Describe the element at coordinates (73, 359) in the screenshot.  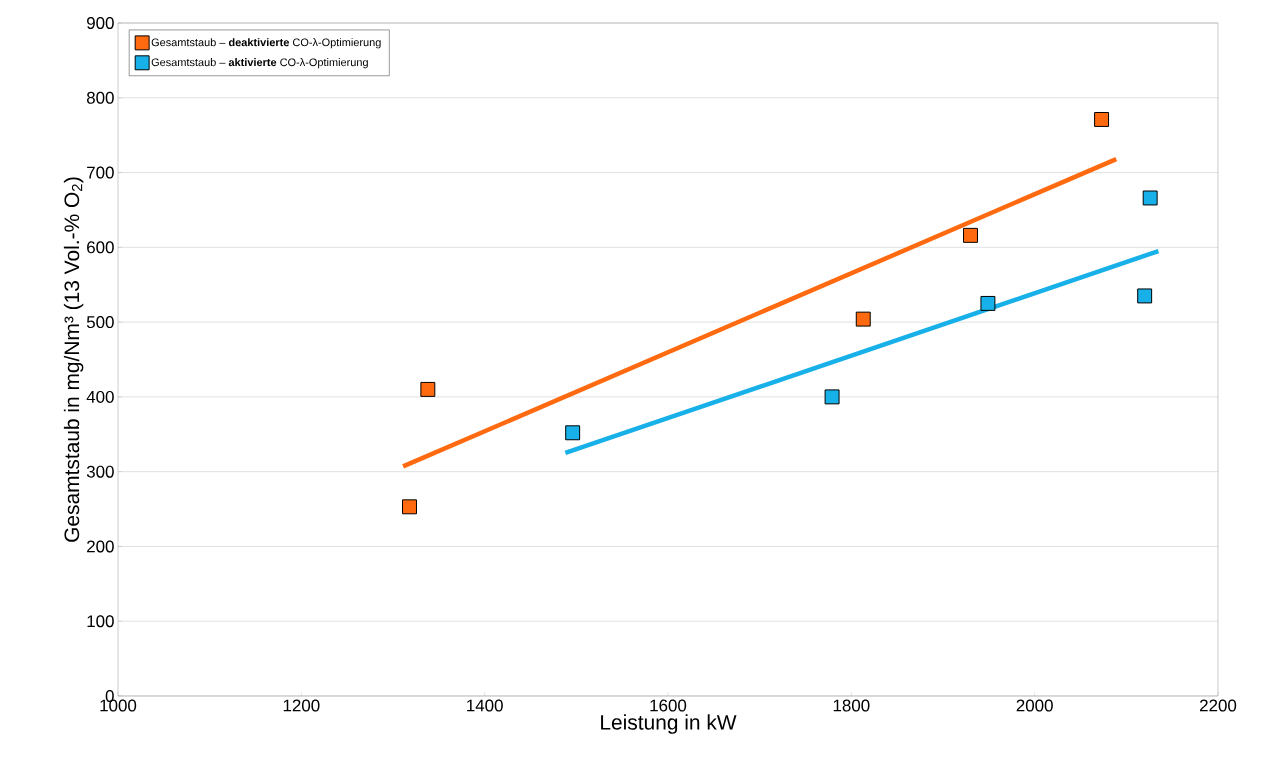
I see `y-axis-title: Gesamtstaub in mg/Nm³ (13 Vol.-% O$_{2}$)` at that location.